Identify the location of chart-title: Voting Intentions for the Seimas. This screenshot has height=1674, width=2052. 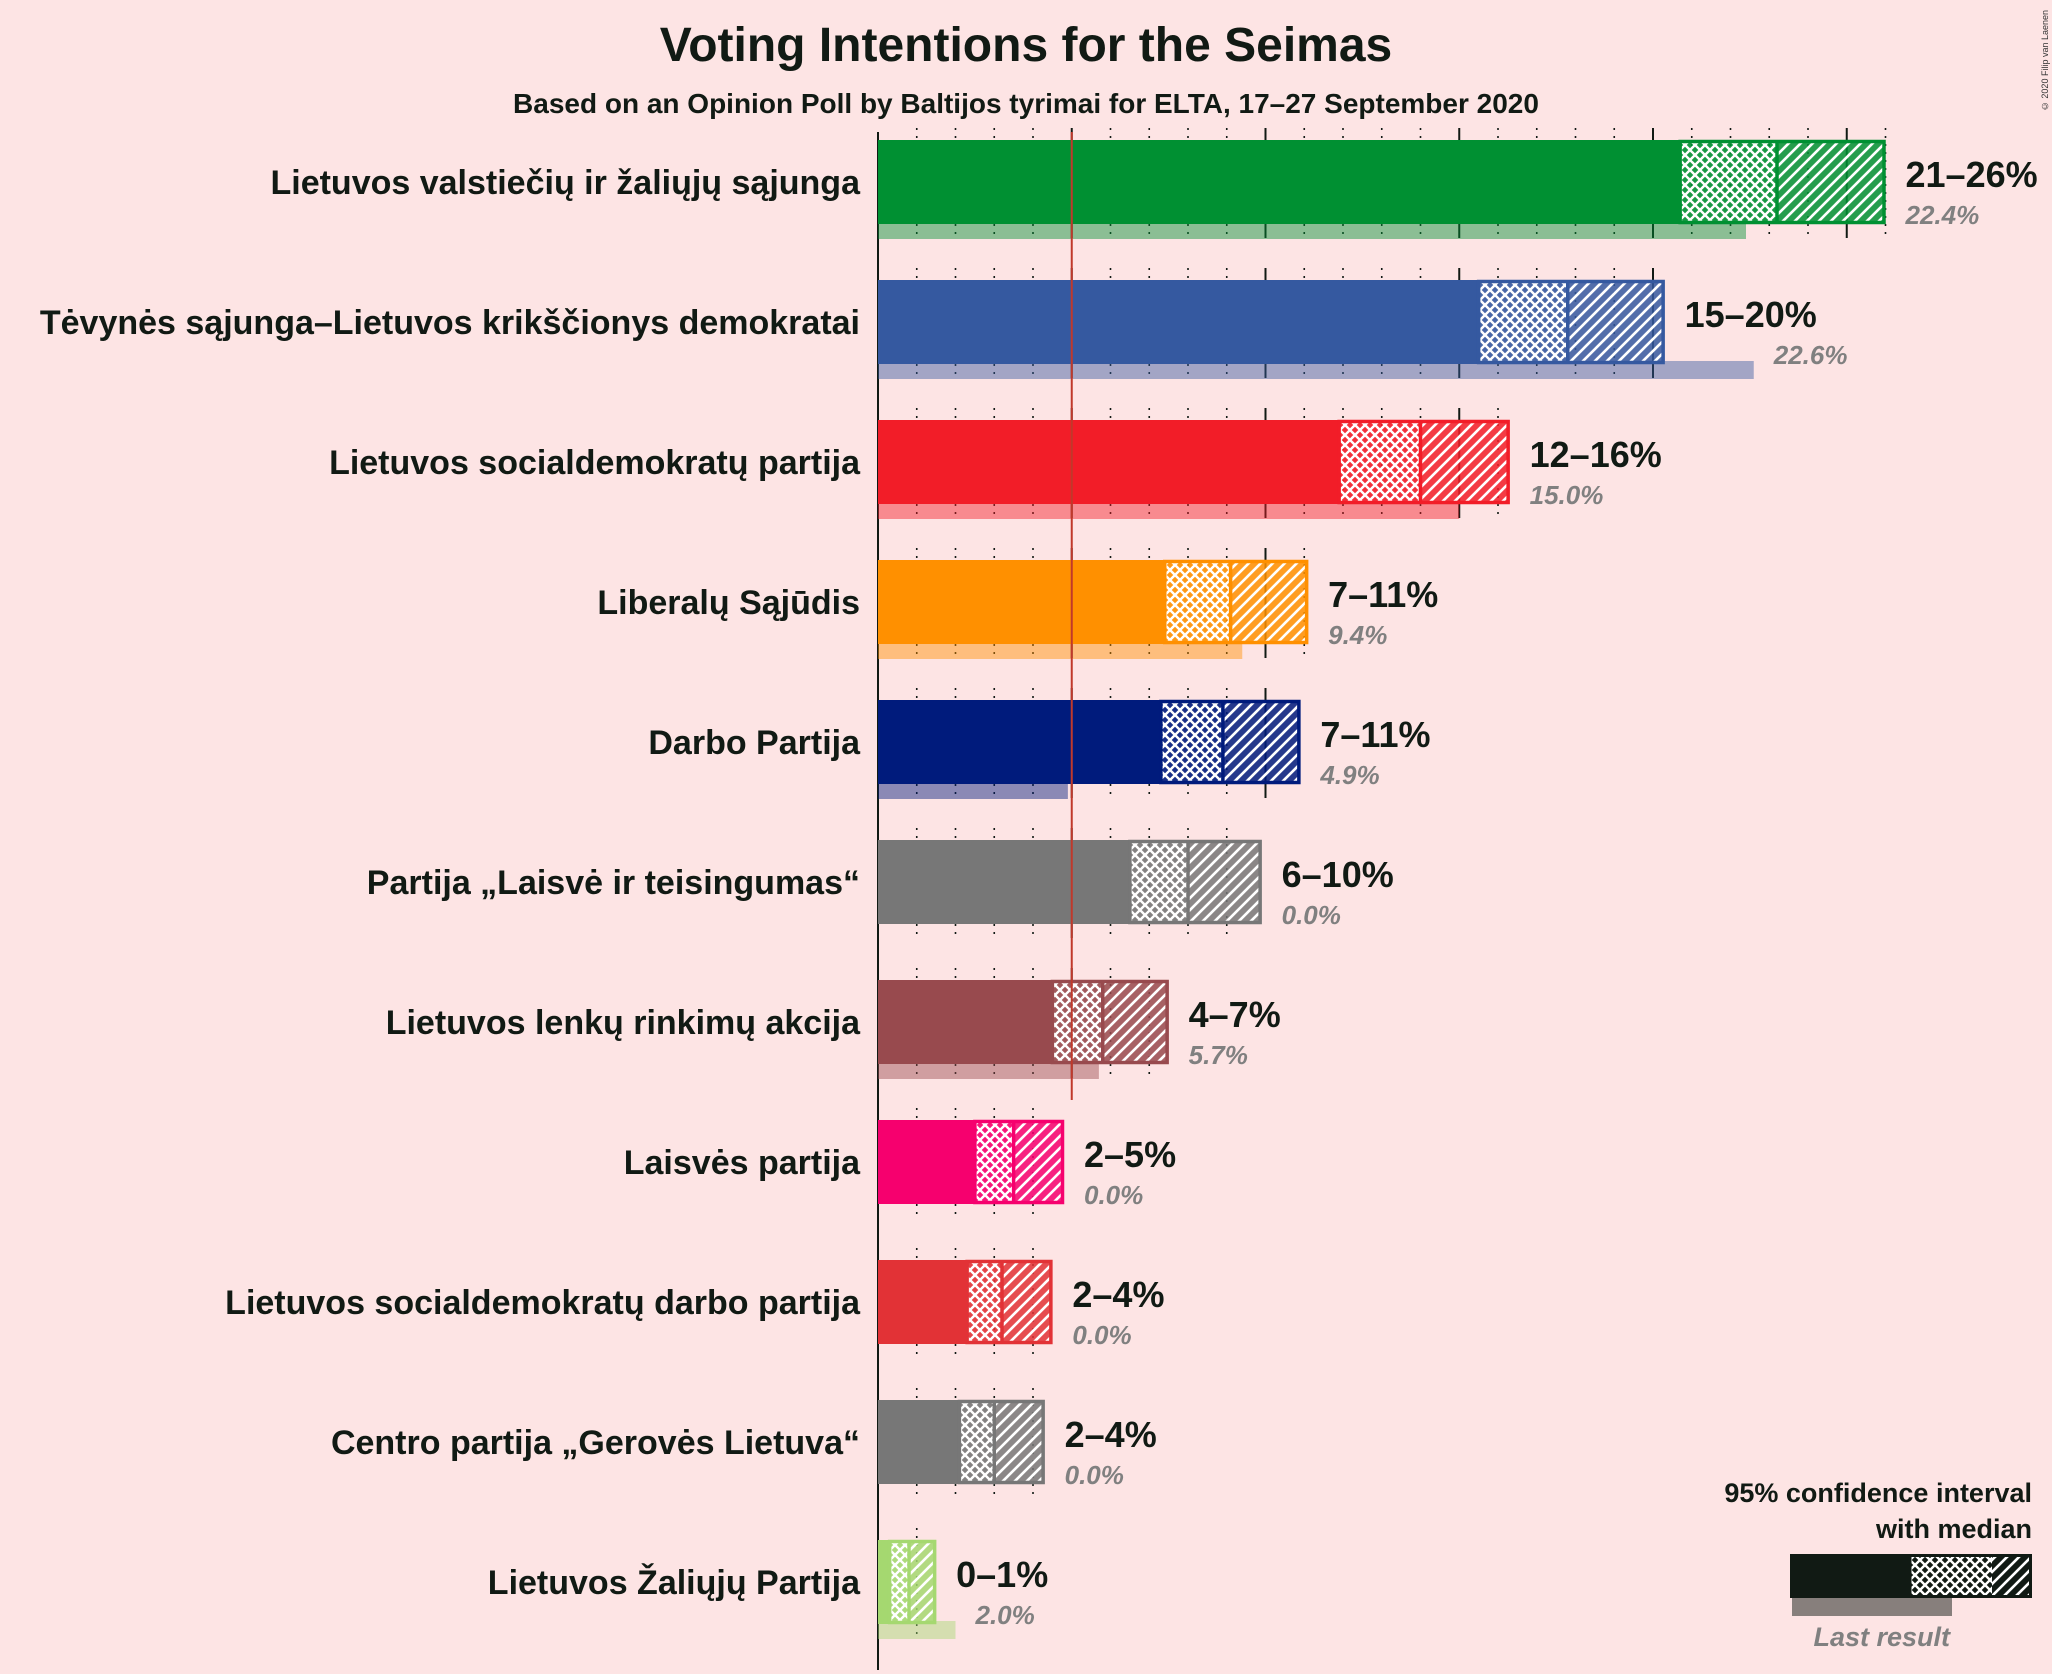
(1026, 45).